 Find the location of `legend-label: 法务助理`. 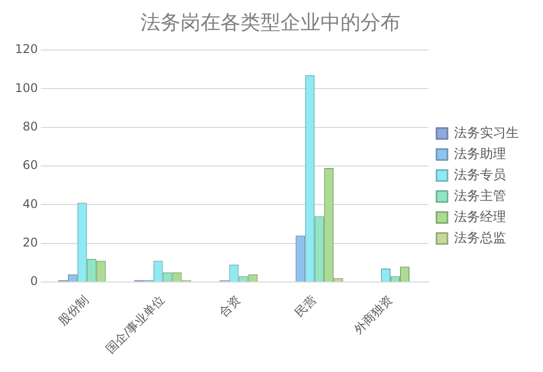

legend-label: 法务助理 is located at coordinates (480, 154).